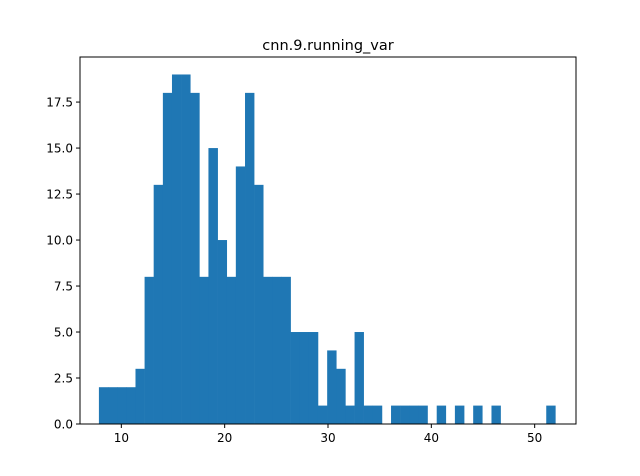  What do you see at coordinates (431, 438) in the screenshot?
I see `x-tick-label: 40` at bounding box center [431, 438].